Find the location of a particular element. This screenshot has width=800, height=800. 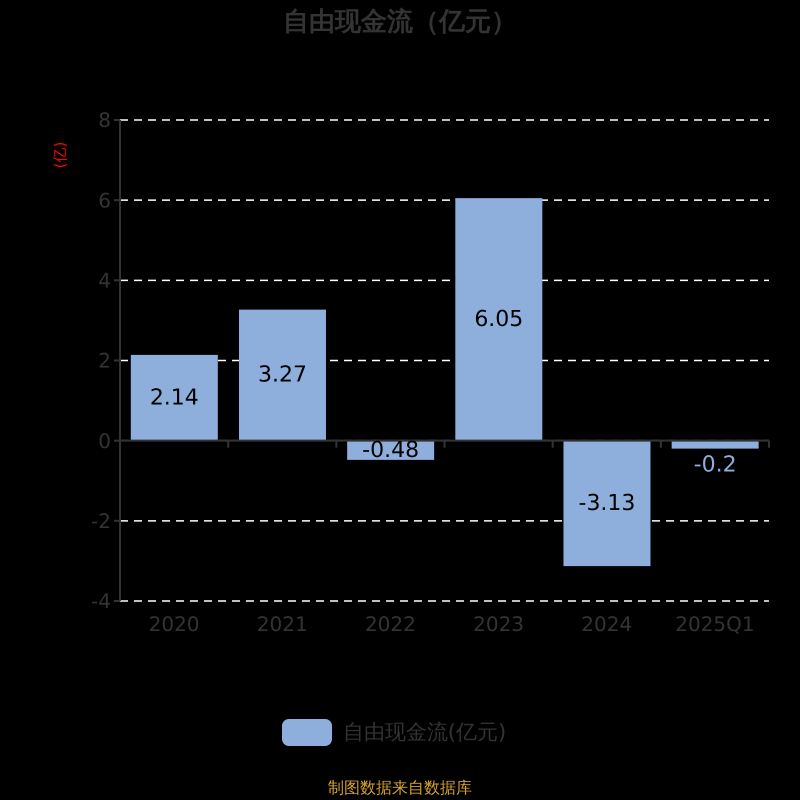

data-label: -3.13 is located at coordinates (607, 503).